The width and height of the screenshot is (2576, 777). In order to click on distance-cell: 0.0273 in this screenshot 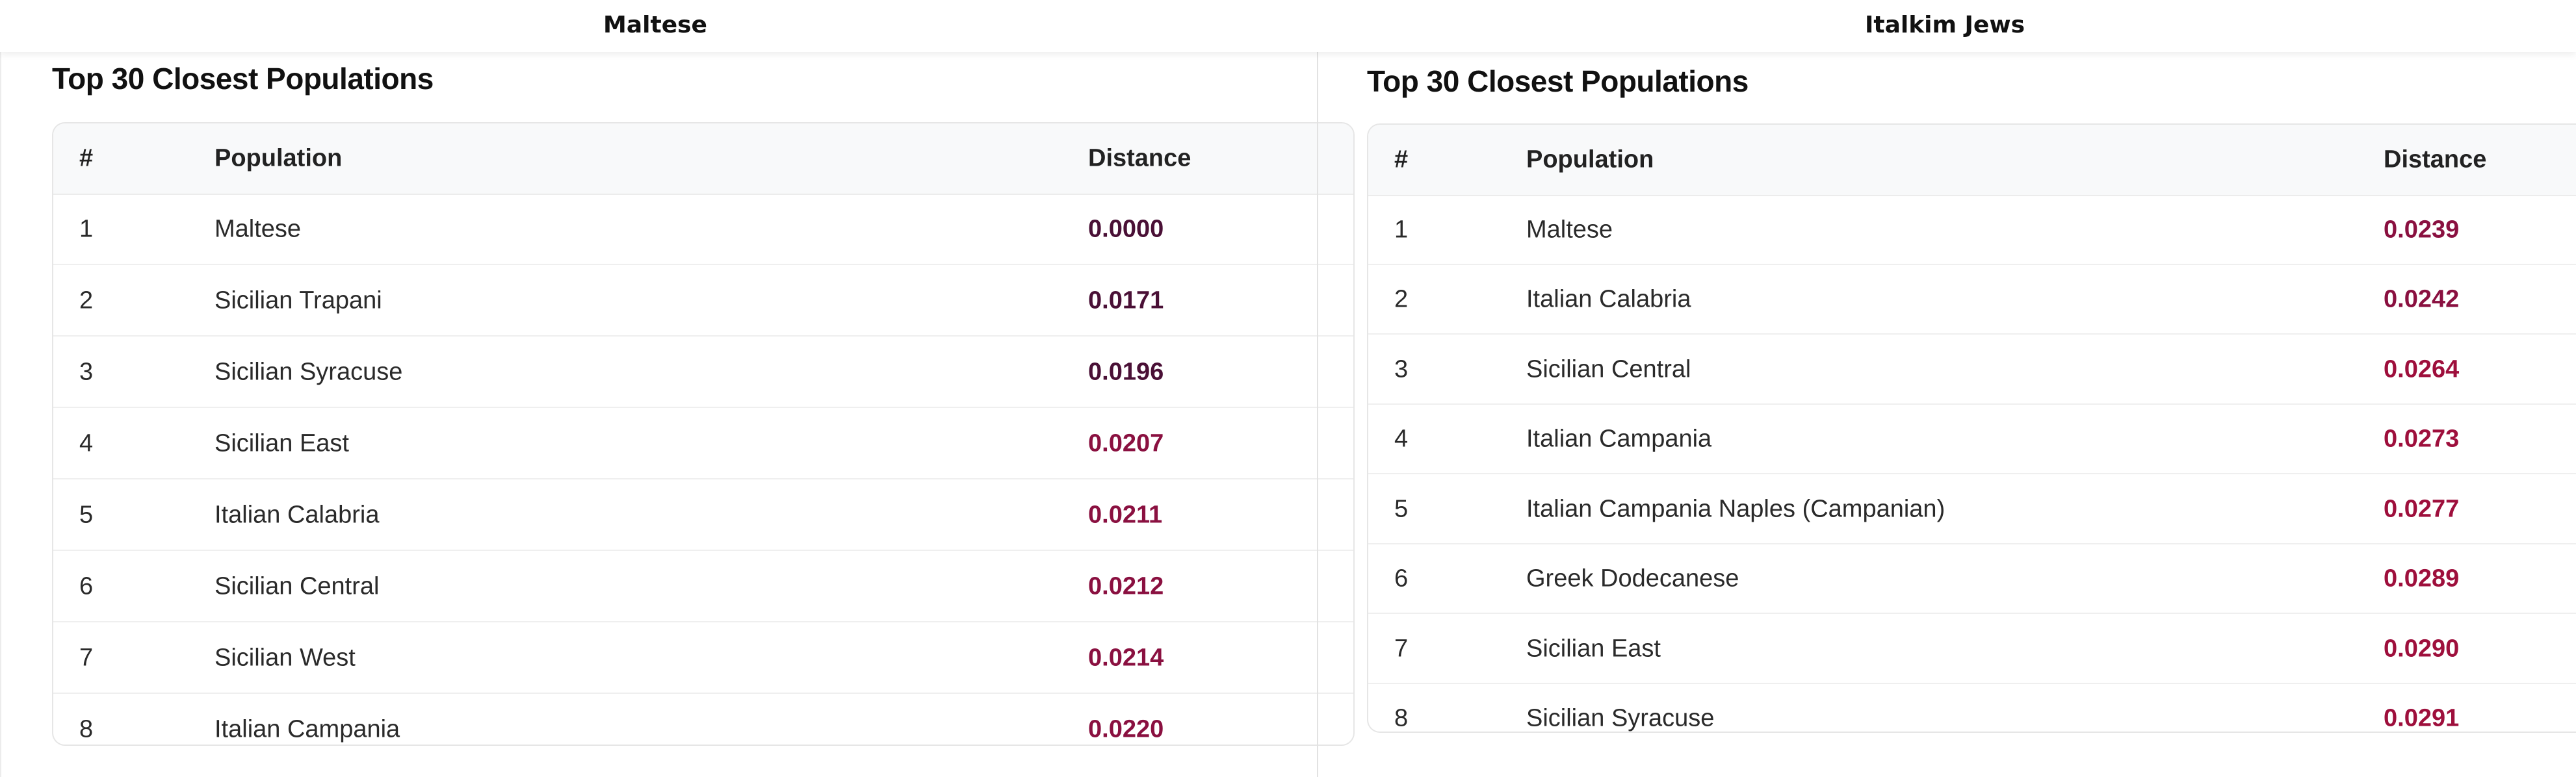, I will do `click(2422, 439)`.